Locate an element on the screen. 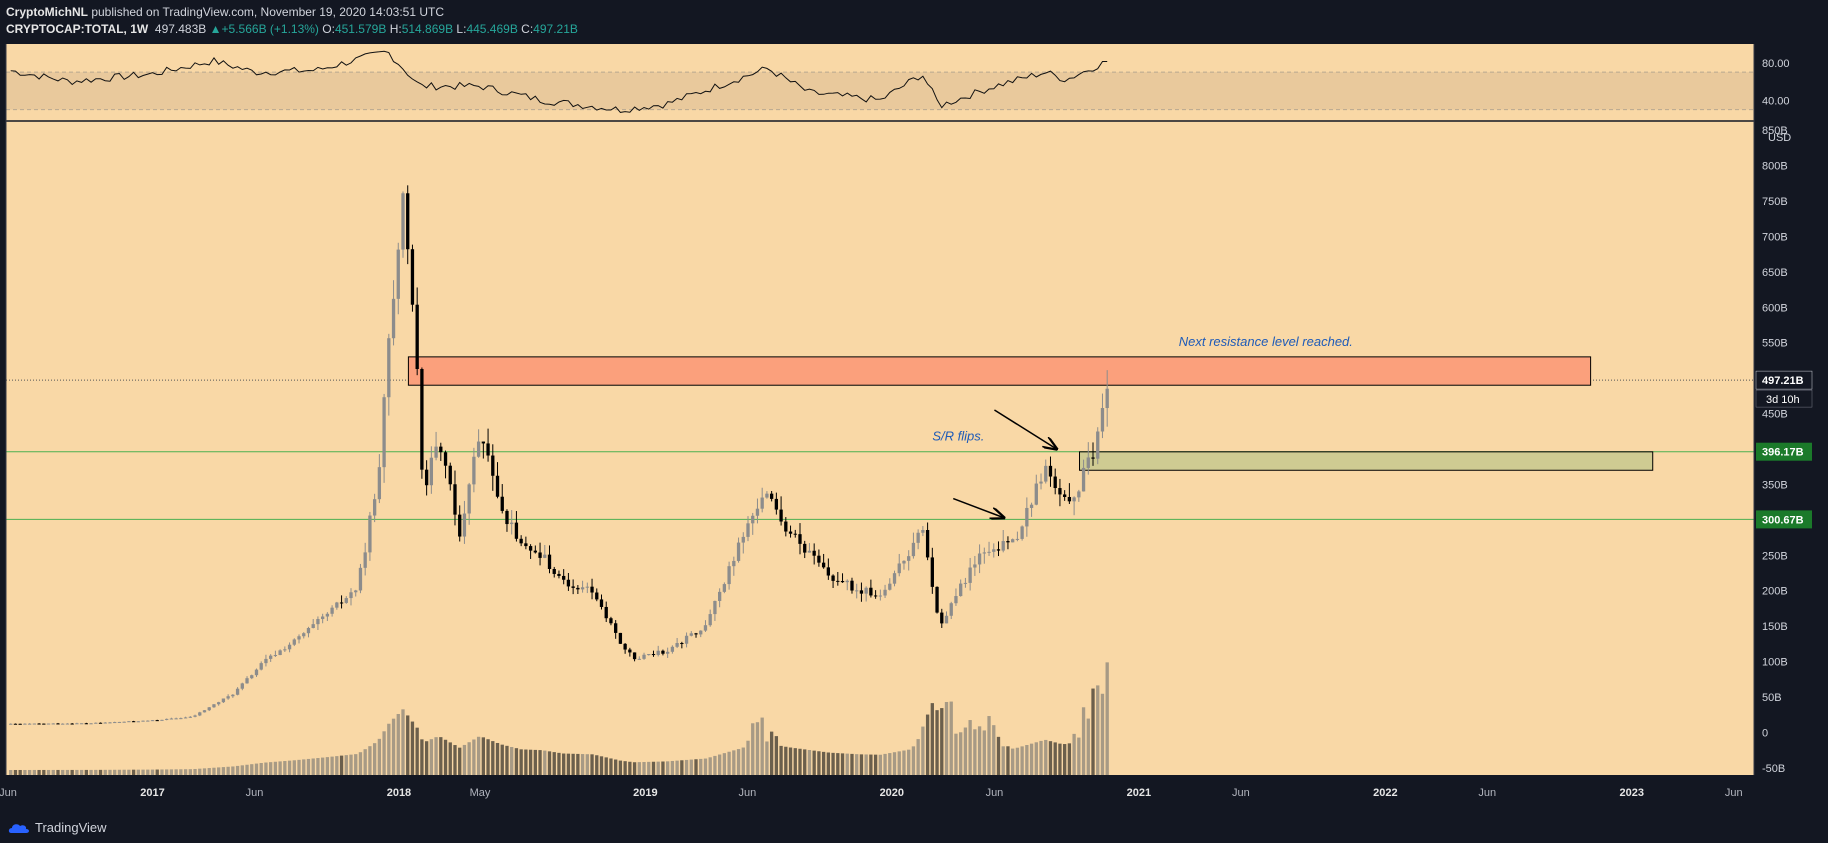  time-axis-background is located at coordinates (914, 793).